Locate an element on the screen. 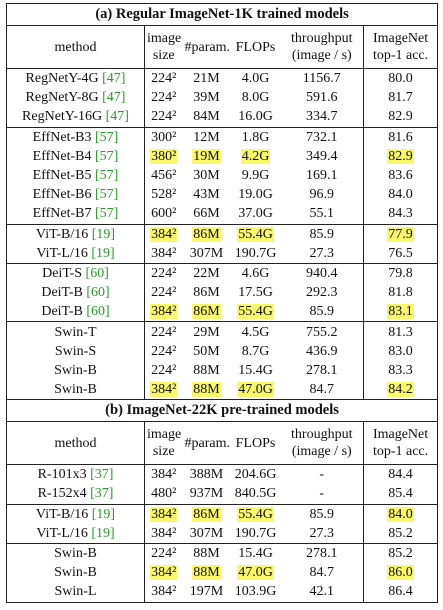 This screenshot has width=443, height=610. cell-value: 1156.7 is located at coordinates (321, 79).